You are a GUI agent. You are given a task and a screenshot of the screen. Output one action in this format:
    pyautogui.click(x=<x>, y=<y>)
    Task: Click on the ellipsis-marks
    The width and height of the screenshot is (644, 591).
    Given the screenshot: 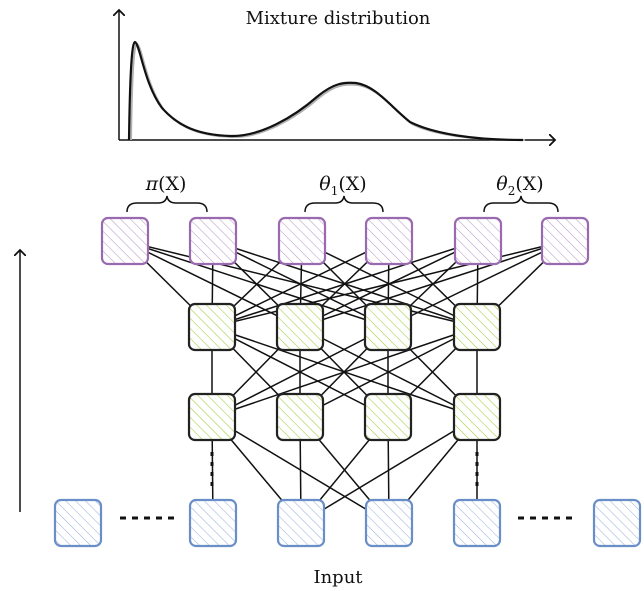 What is the action you would take?
    pyautogui.click(x=349, y=486)
    